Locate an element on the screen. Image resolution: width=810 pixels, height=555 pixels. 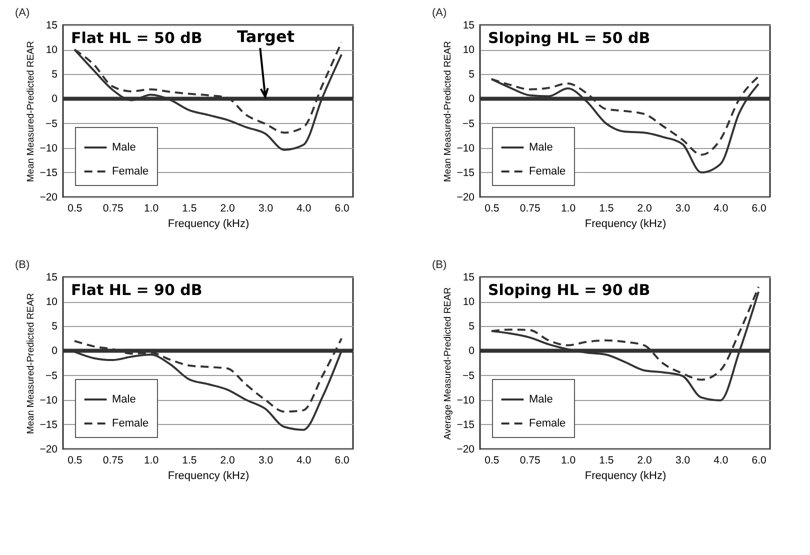
chart-title: Flat HL = 90 dB is located at coordinates (136, 290).